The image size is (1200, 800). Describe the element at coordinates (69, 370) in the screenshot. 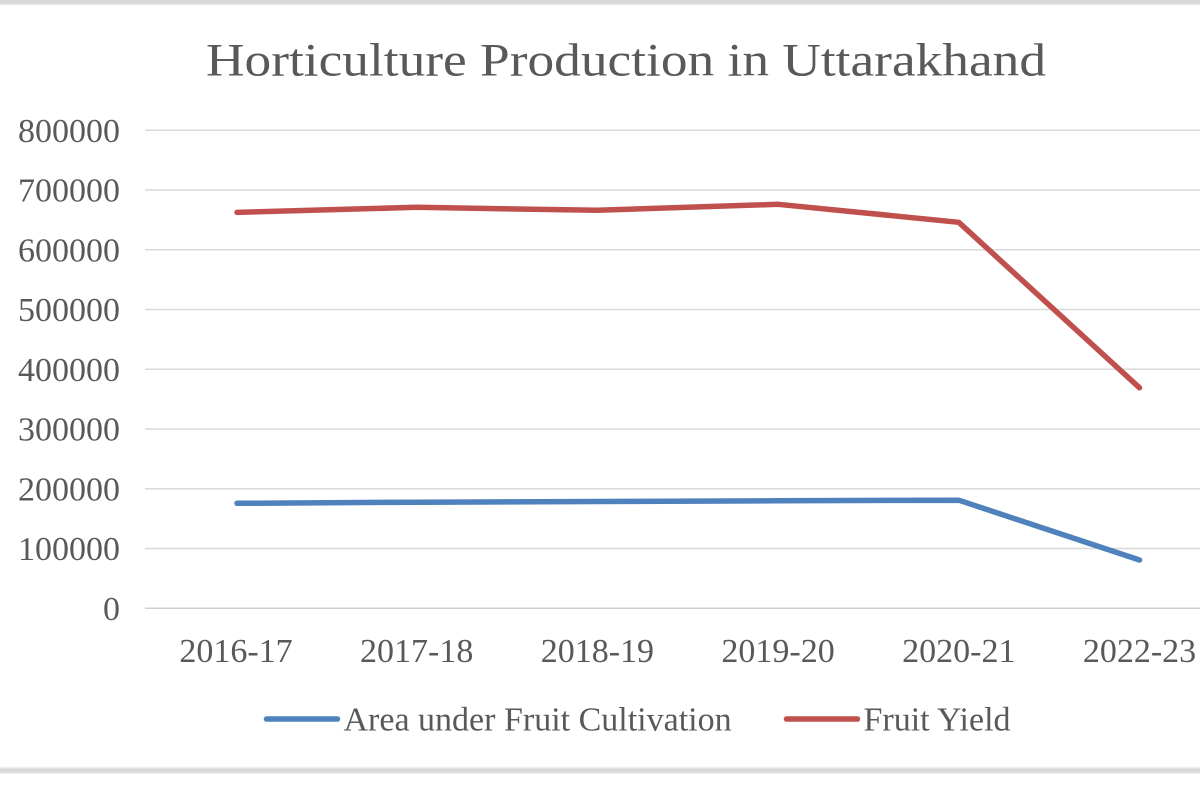

I see `svg-text: 400000` at that location.